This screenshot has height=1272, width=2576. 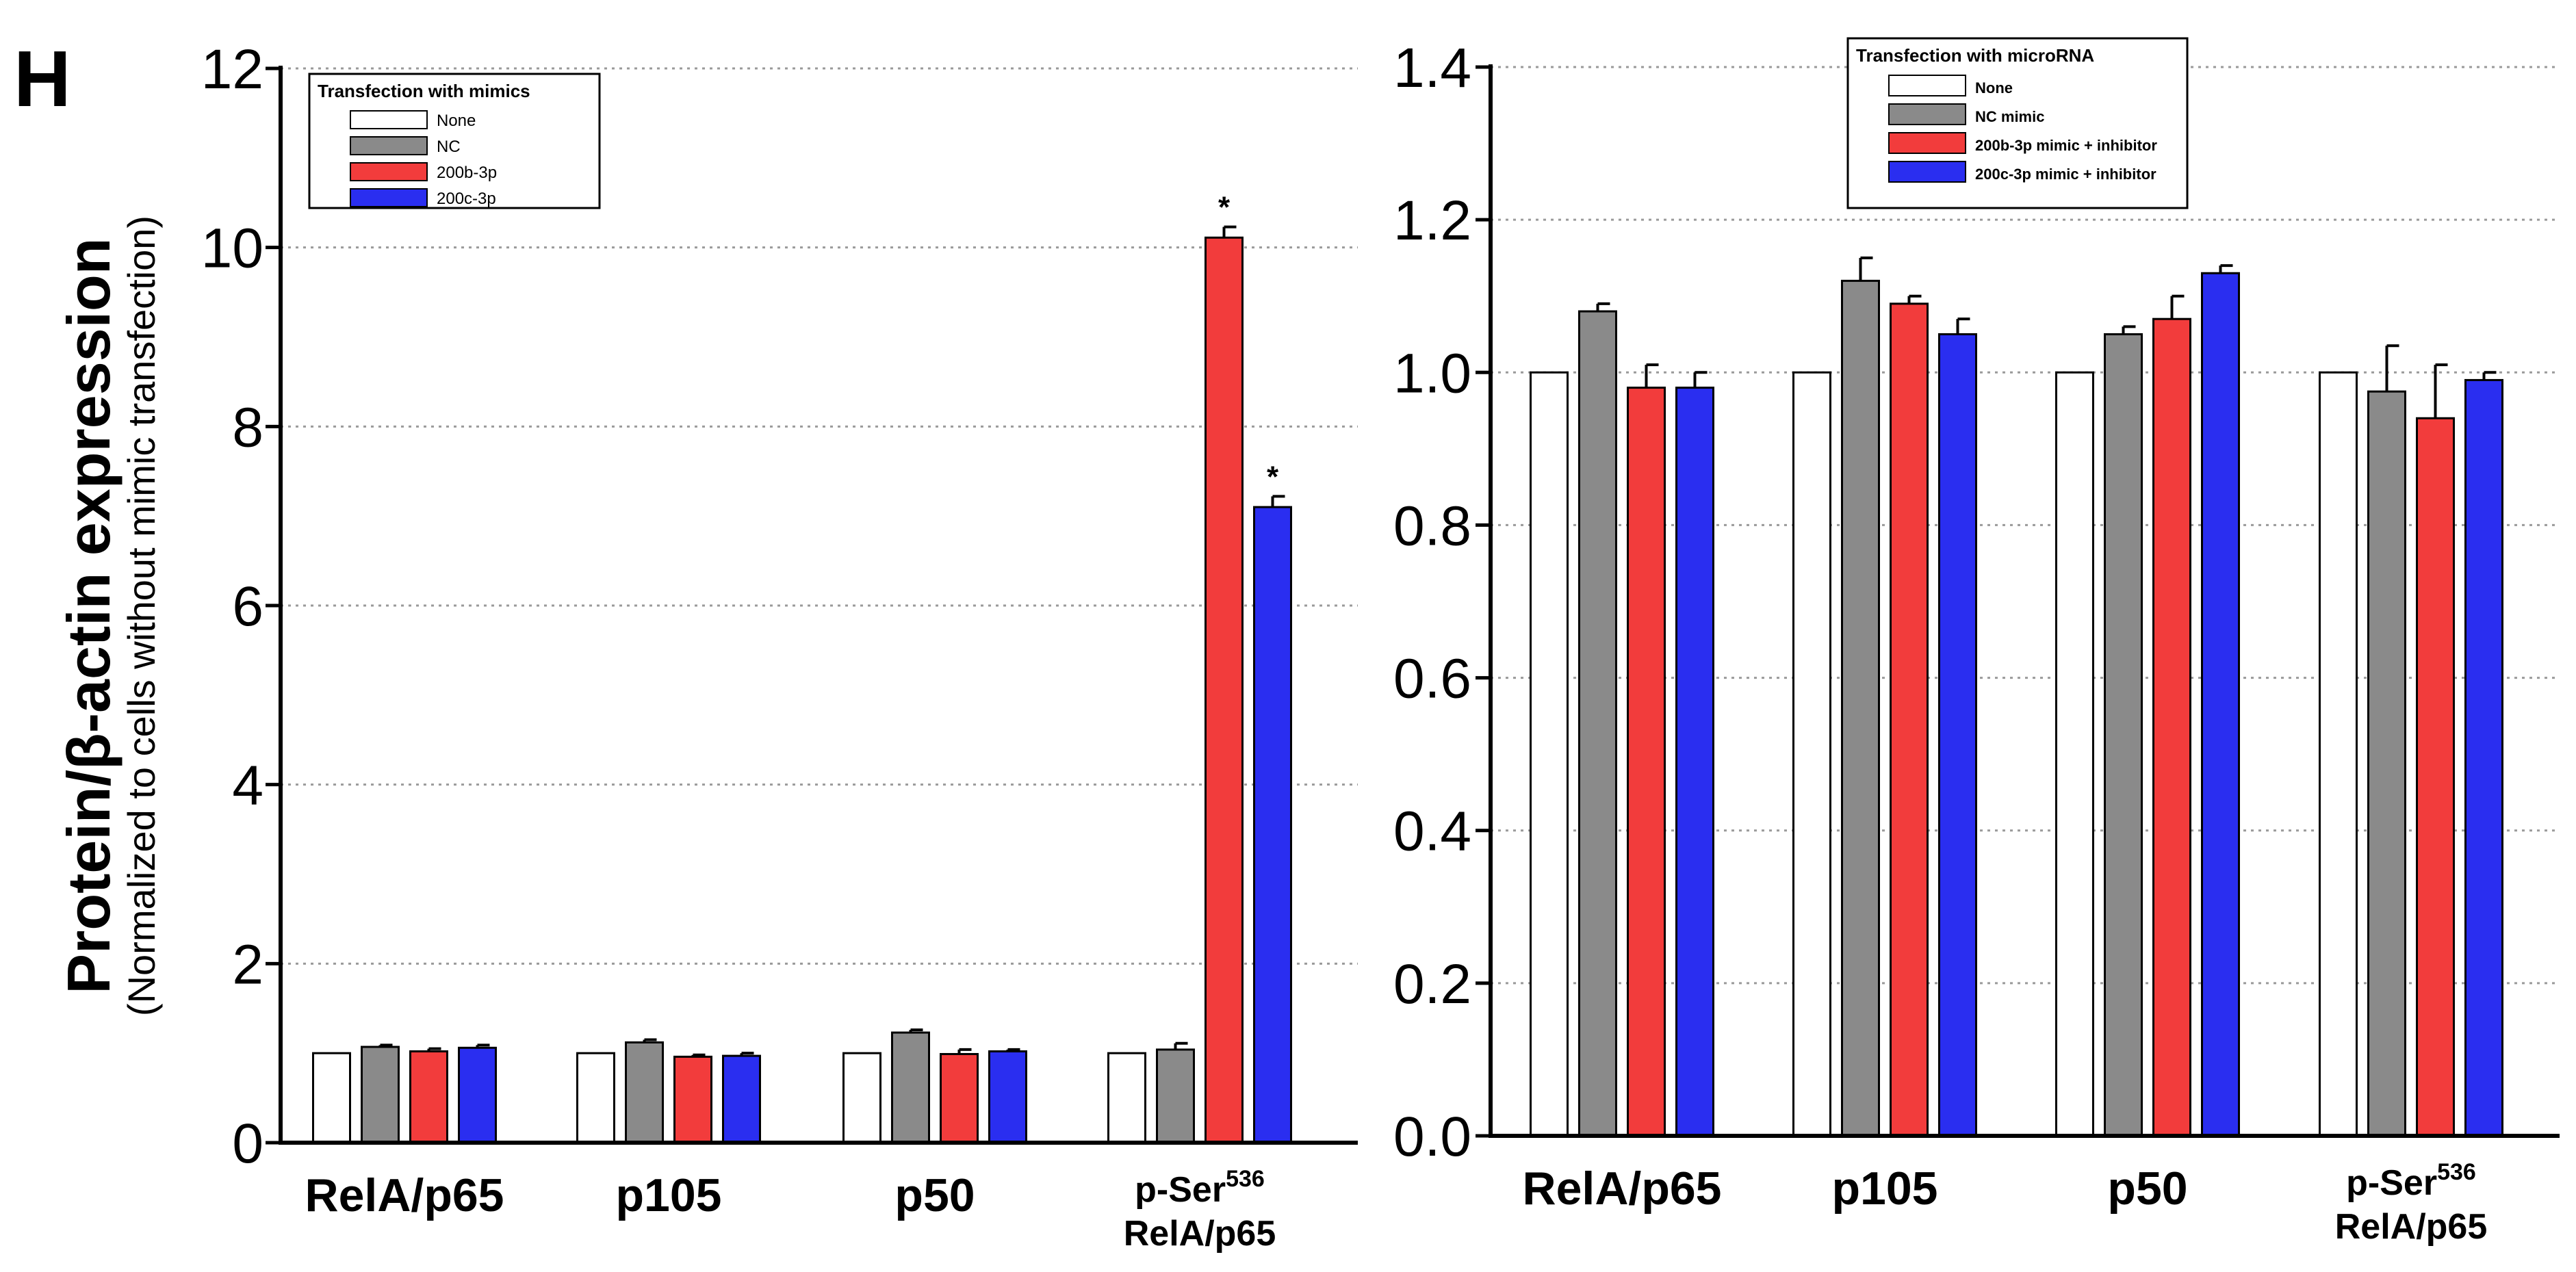 What do you see at coordinates (1432, 832) in the screenshot?
I see `y-tick-label: 0.4` at bounding box center [1432, 832].